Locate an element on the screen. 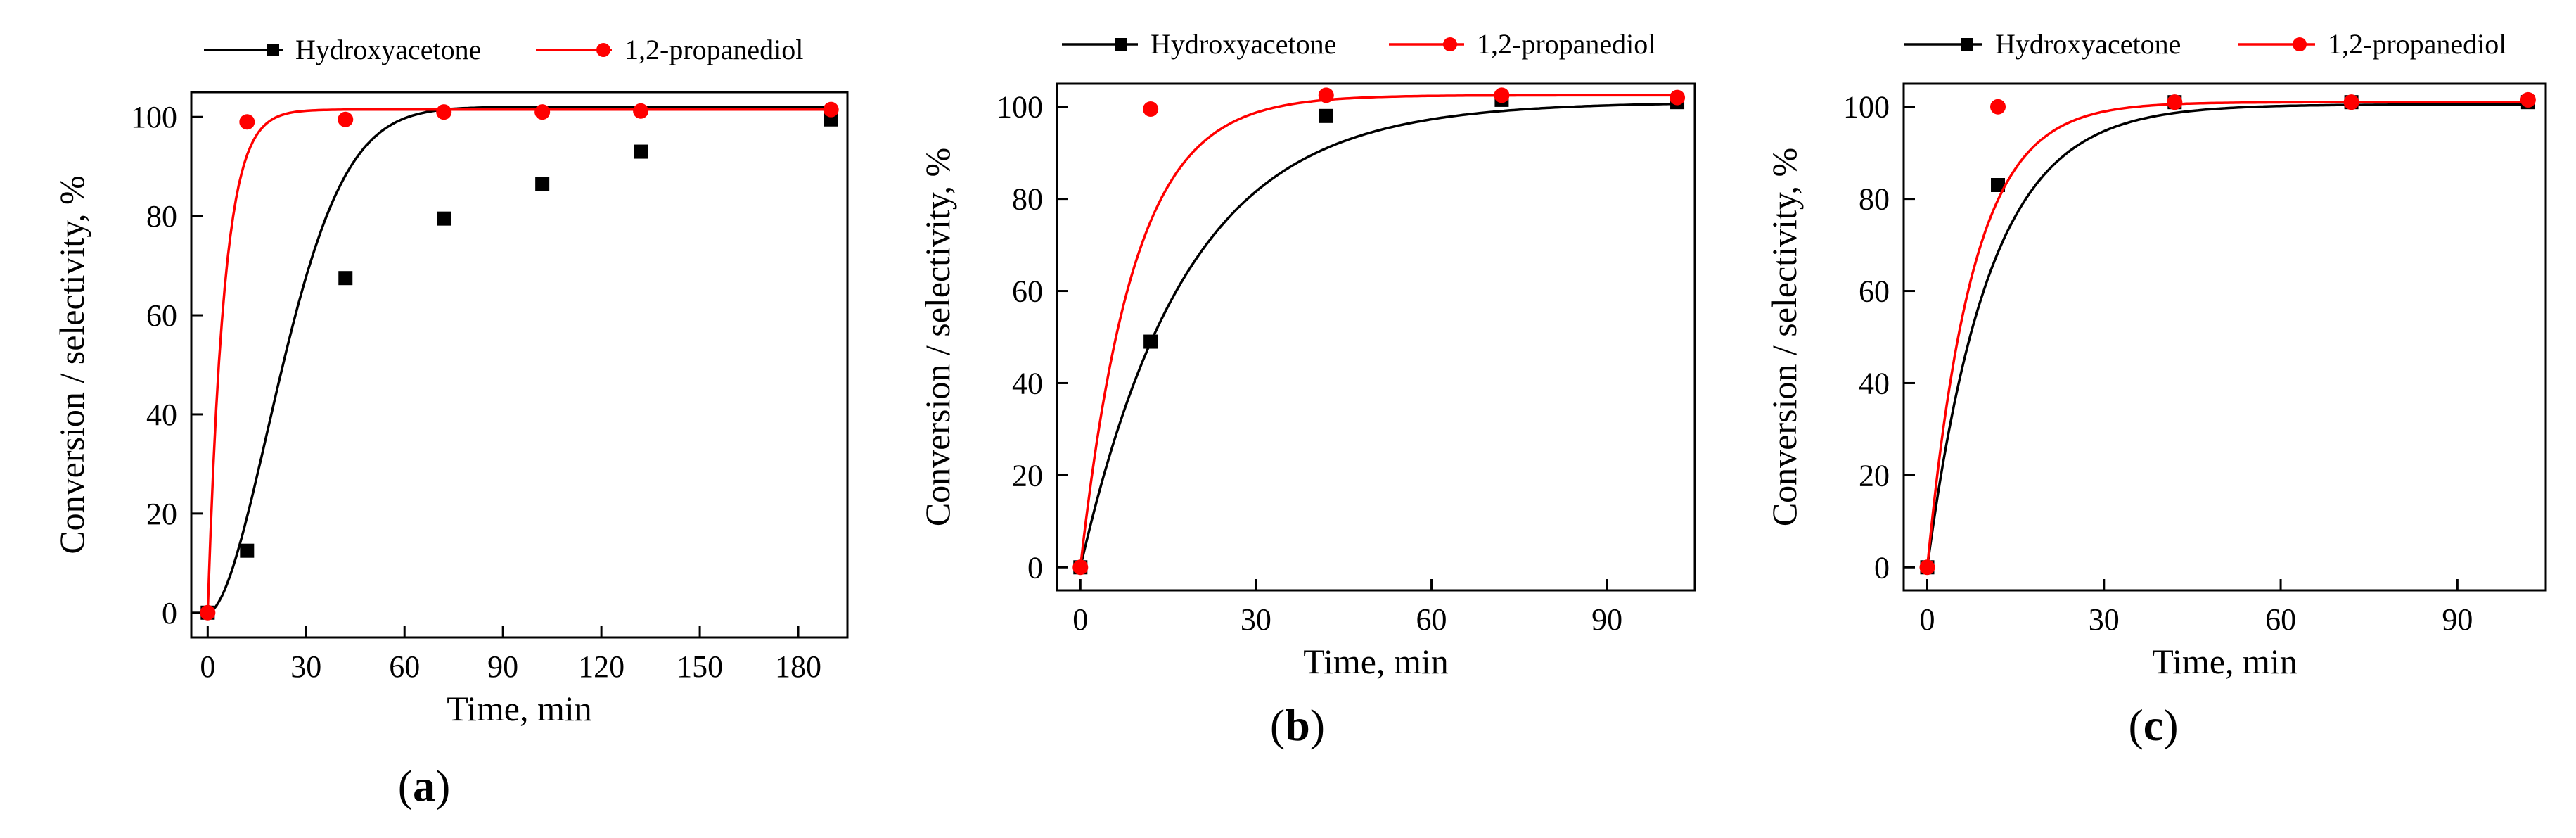 The image size is (2576, 838). panel-letter: a is located at coordinates (424, 786).